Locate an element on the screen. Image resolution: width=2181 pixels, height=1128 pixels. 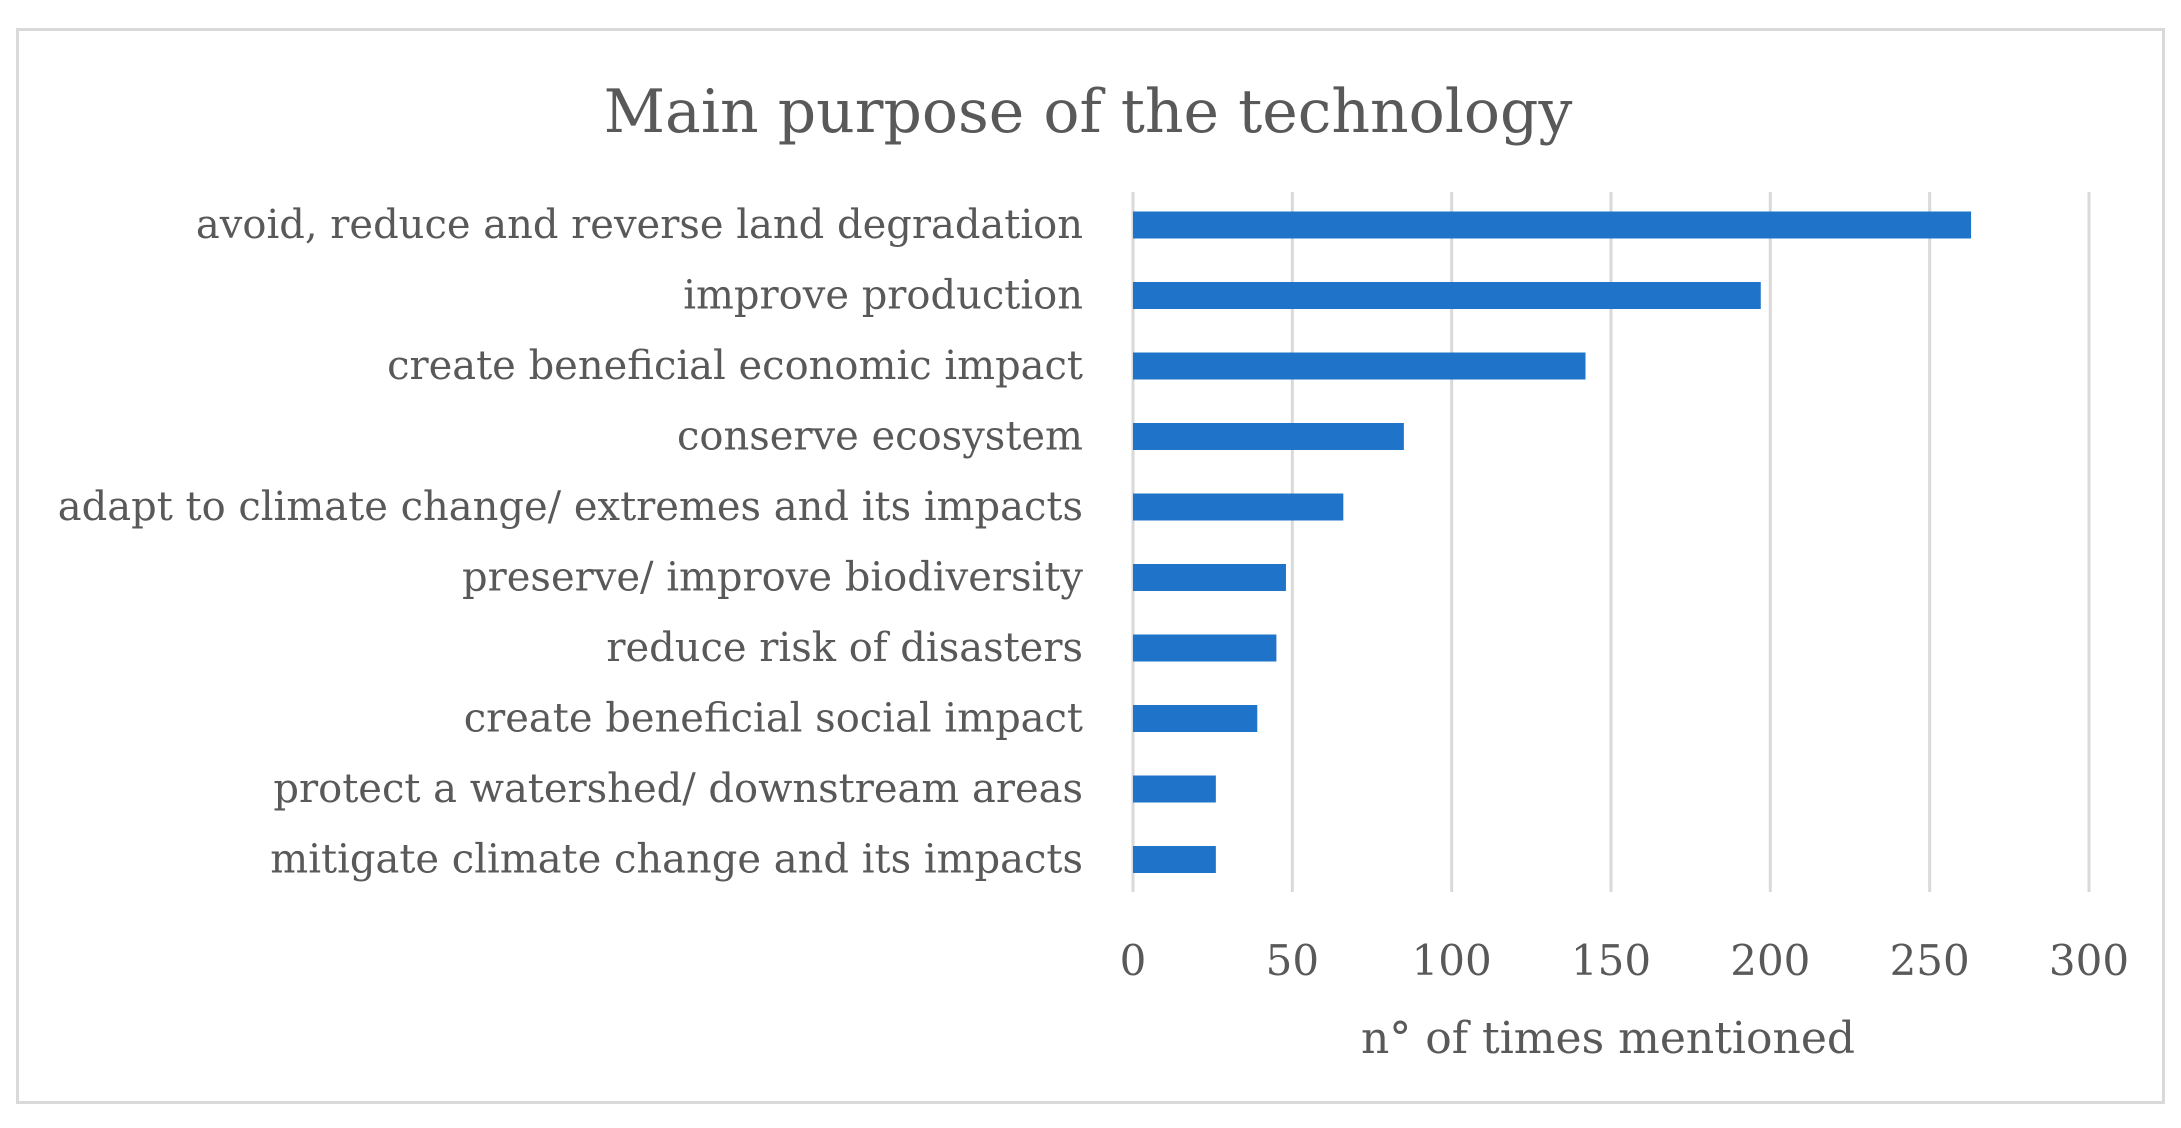
x-tick-label: 200 is located at coordinates (1770, 960).